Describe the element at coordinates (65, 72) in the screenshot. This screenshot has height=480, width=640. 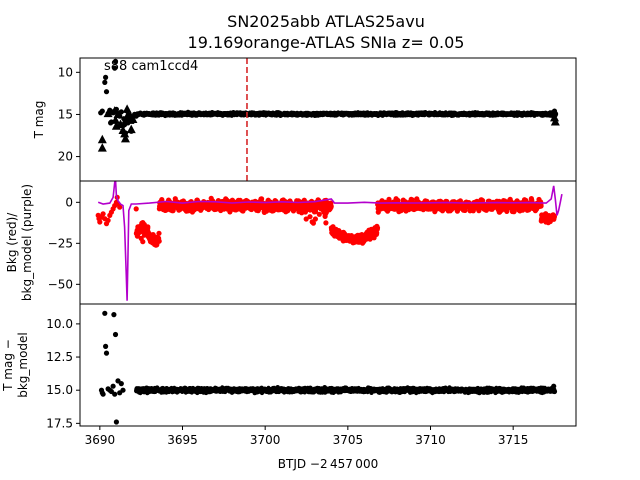
I see `y-tick-label: 10` at that location.